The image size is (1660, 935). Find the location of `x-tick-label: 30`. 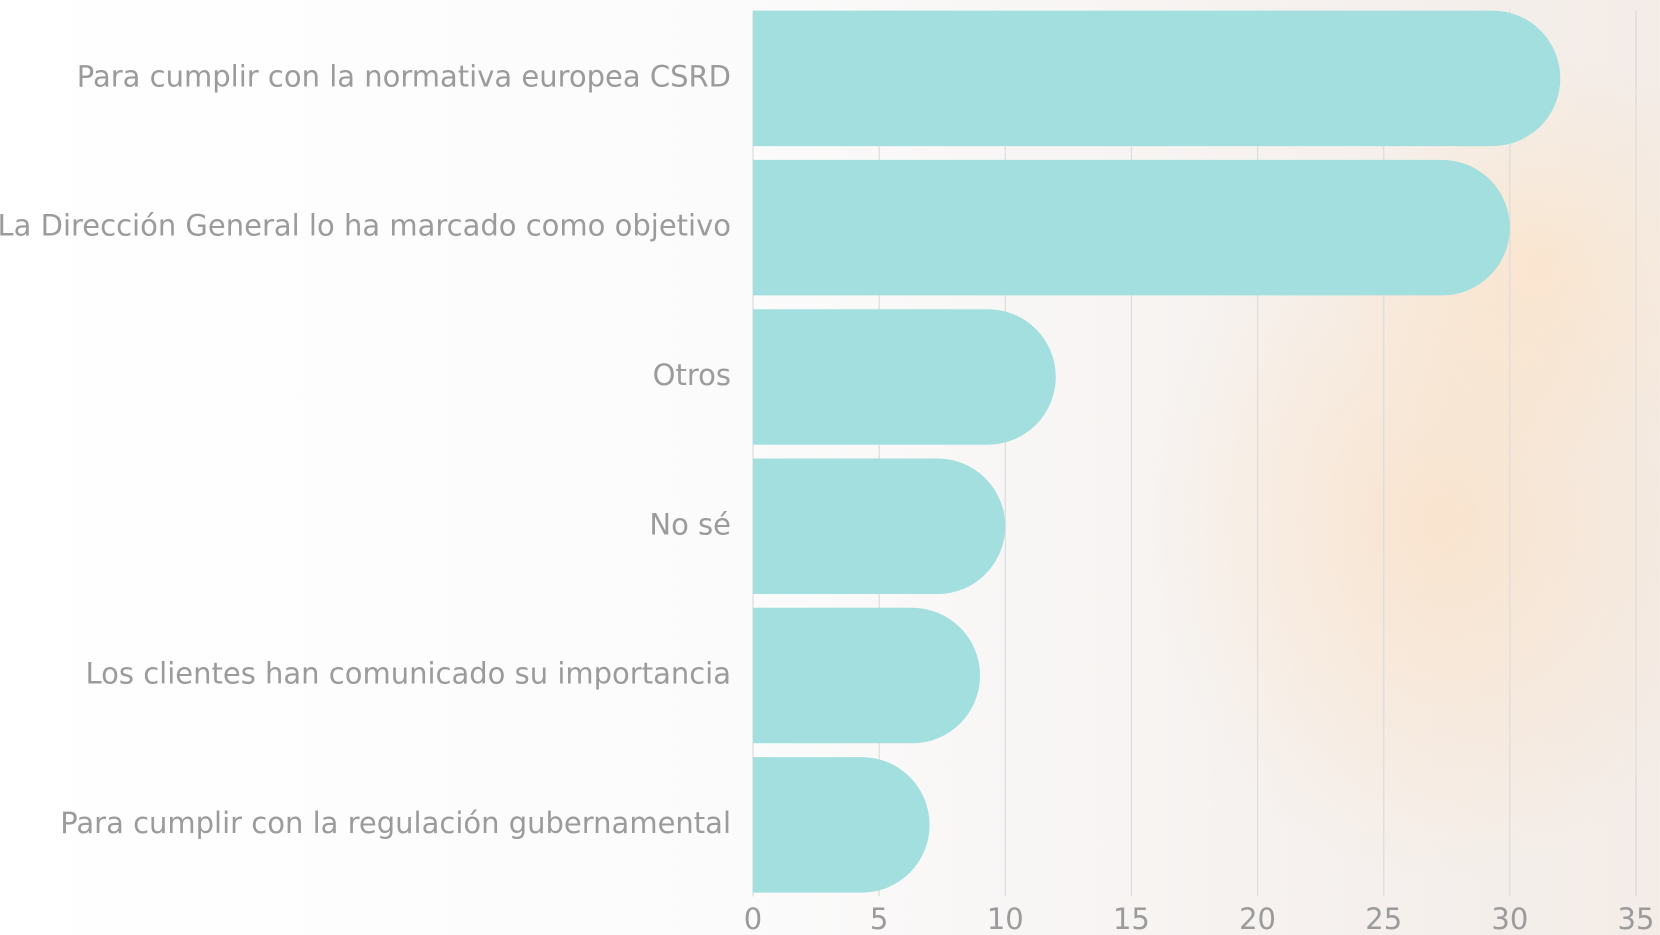

x-tick-label: 30 is located at coordinates (1509, 918).